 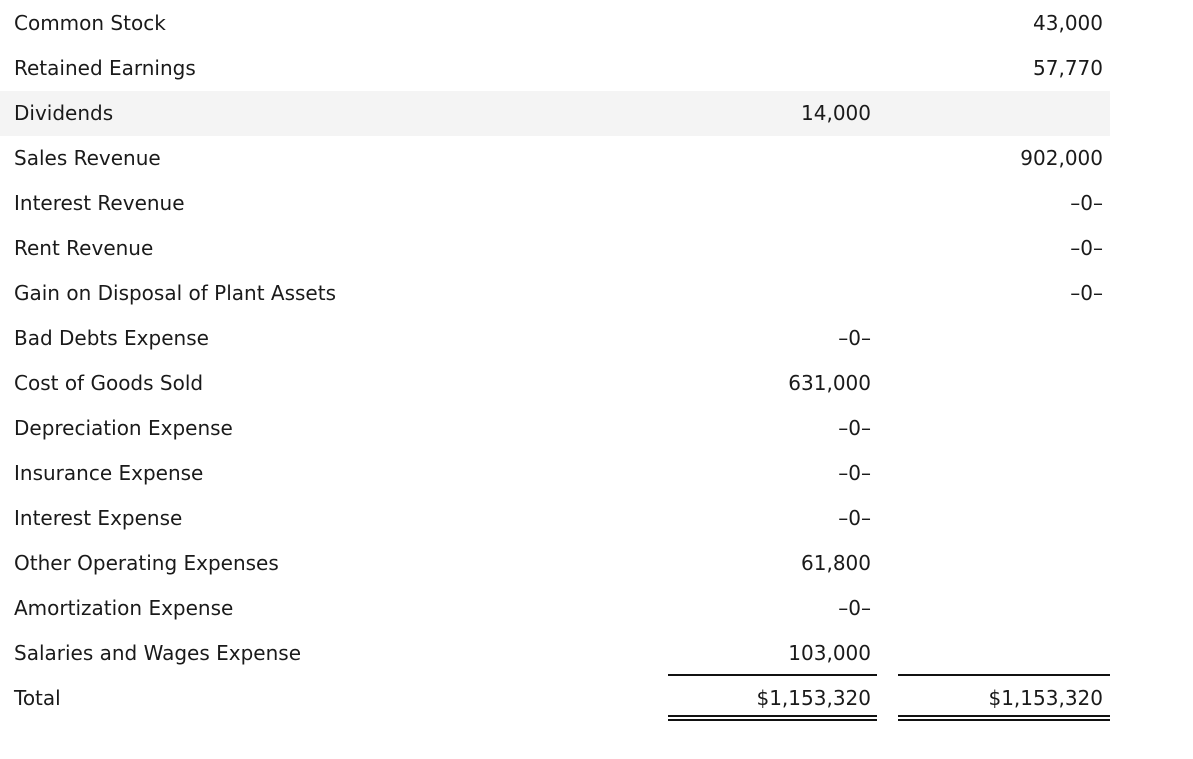 What do you see at coordinates (175, 293) in the screenshot?
I see `account-name: Gain on Disposal of Plant Assets` at bounding box center [175, 293].